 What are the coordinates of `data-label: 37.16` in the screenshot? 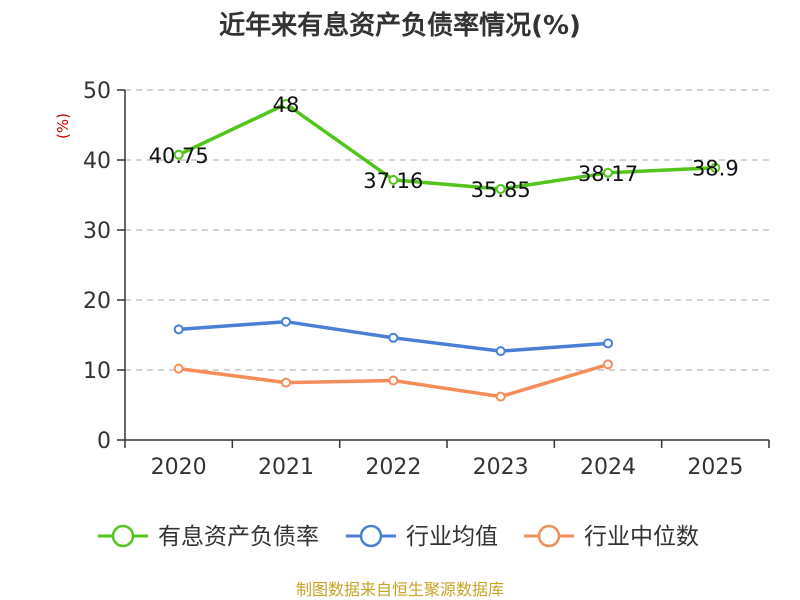 It's located at (393, 181).